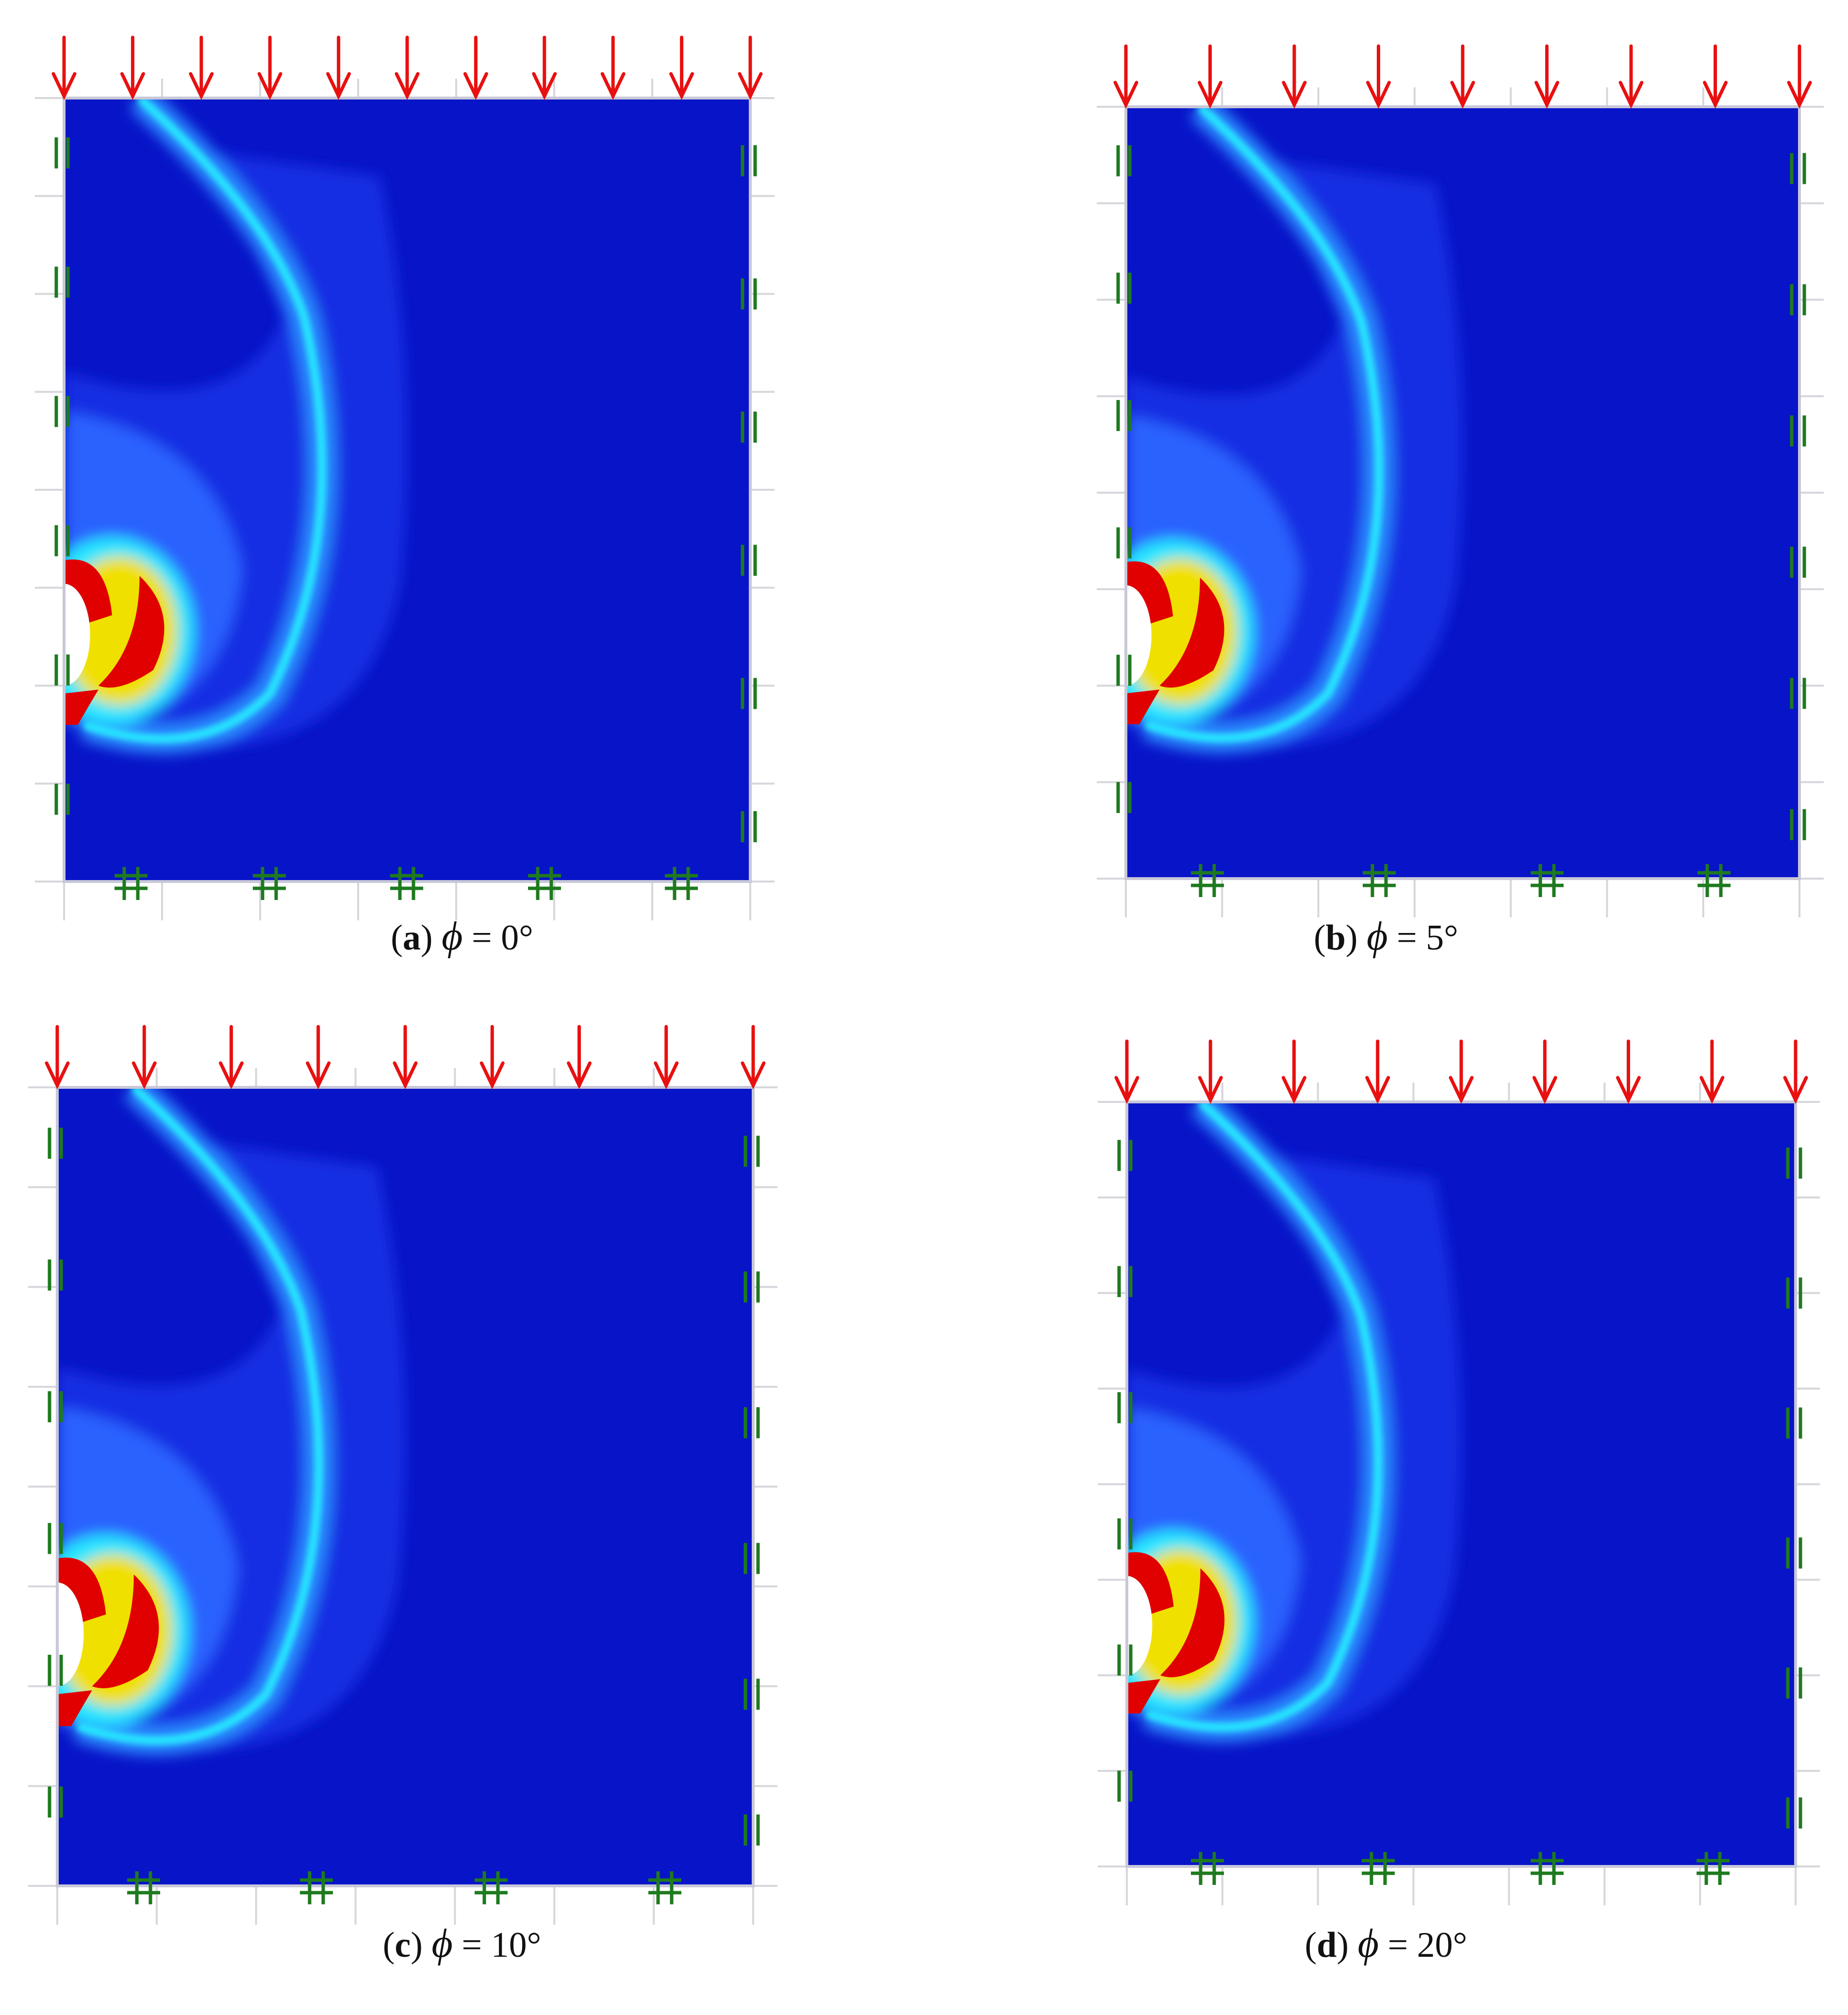 This screenshot has height=2015, width=1848. What do you see at coordinates (1386, 1943) in the screenshot?
I see `caption-d: (d) ϕ = 20°` at bounding box center [1386, 1943].